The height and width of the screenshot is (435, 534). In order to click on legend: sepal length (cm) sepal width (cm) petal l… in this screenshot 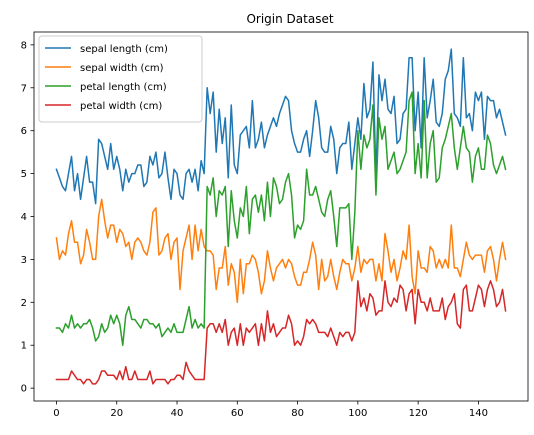, I will do `click(120, 79)`.